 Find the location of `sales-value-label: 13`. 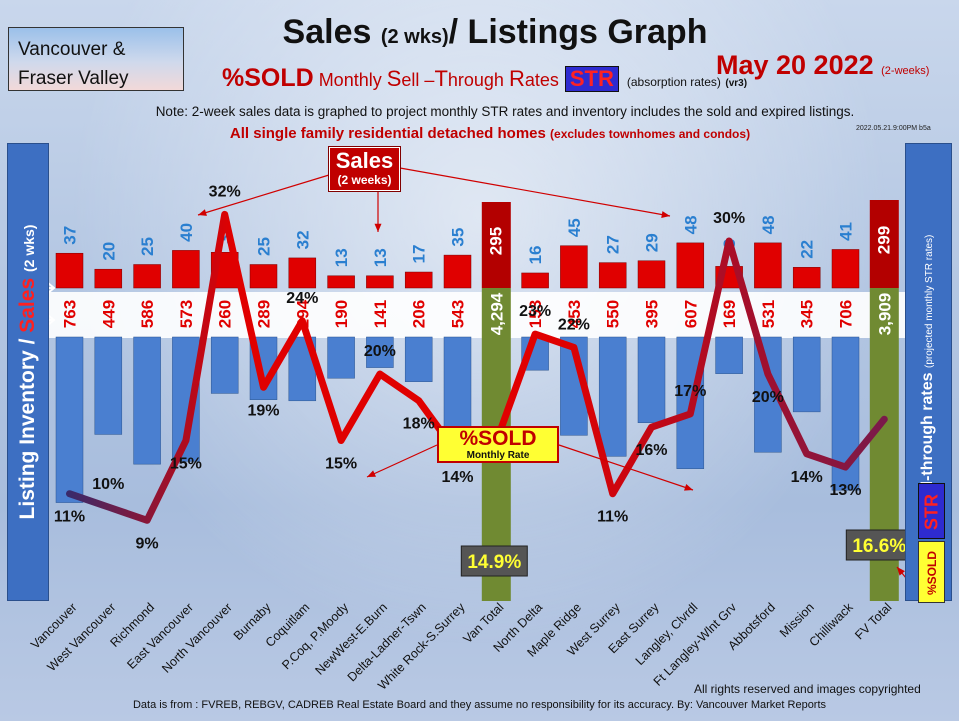

sales-value-label: 13 is located at coordinates (380, 257).